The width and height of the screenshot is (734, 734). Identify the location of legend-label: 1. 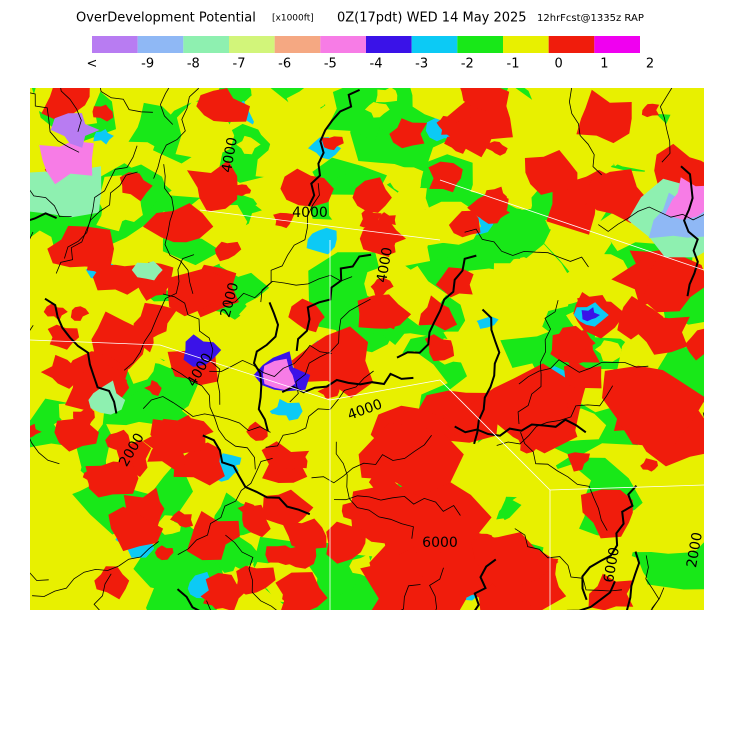
(604, 64).